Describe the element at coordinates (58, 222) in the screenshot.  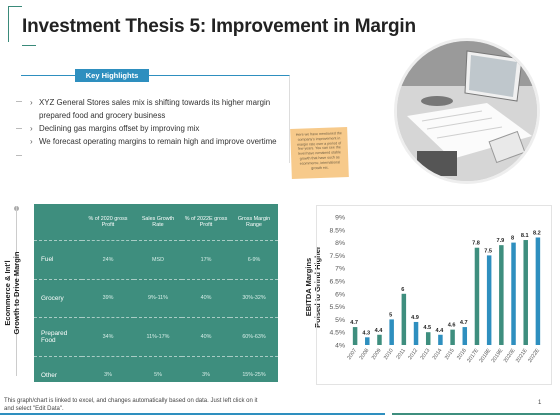
I see `table-header-cell` at that location.